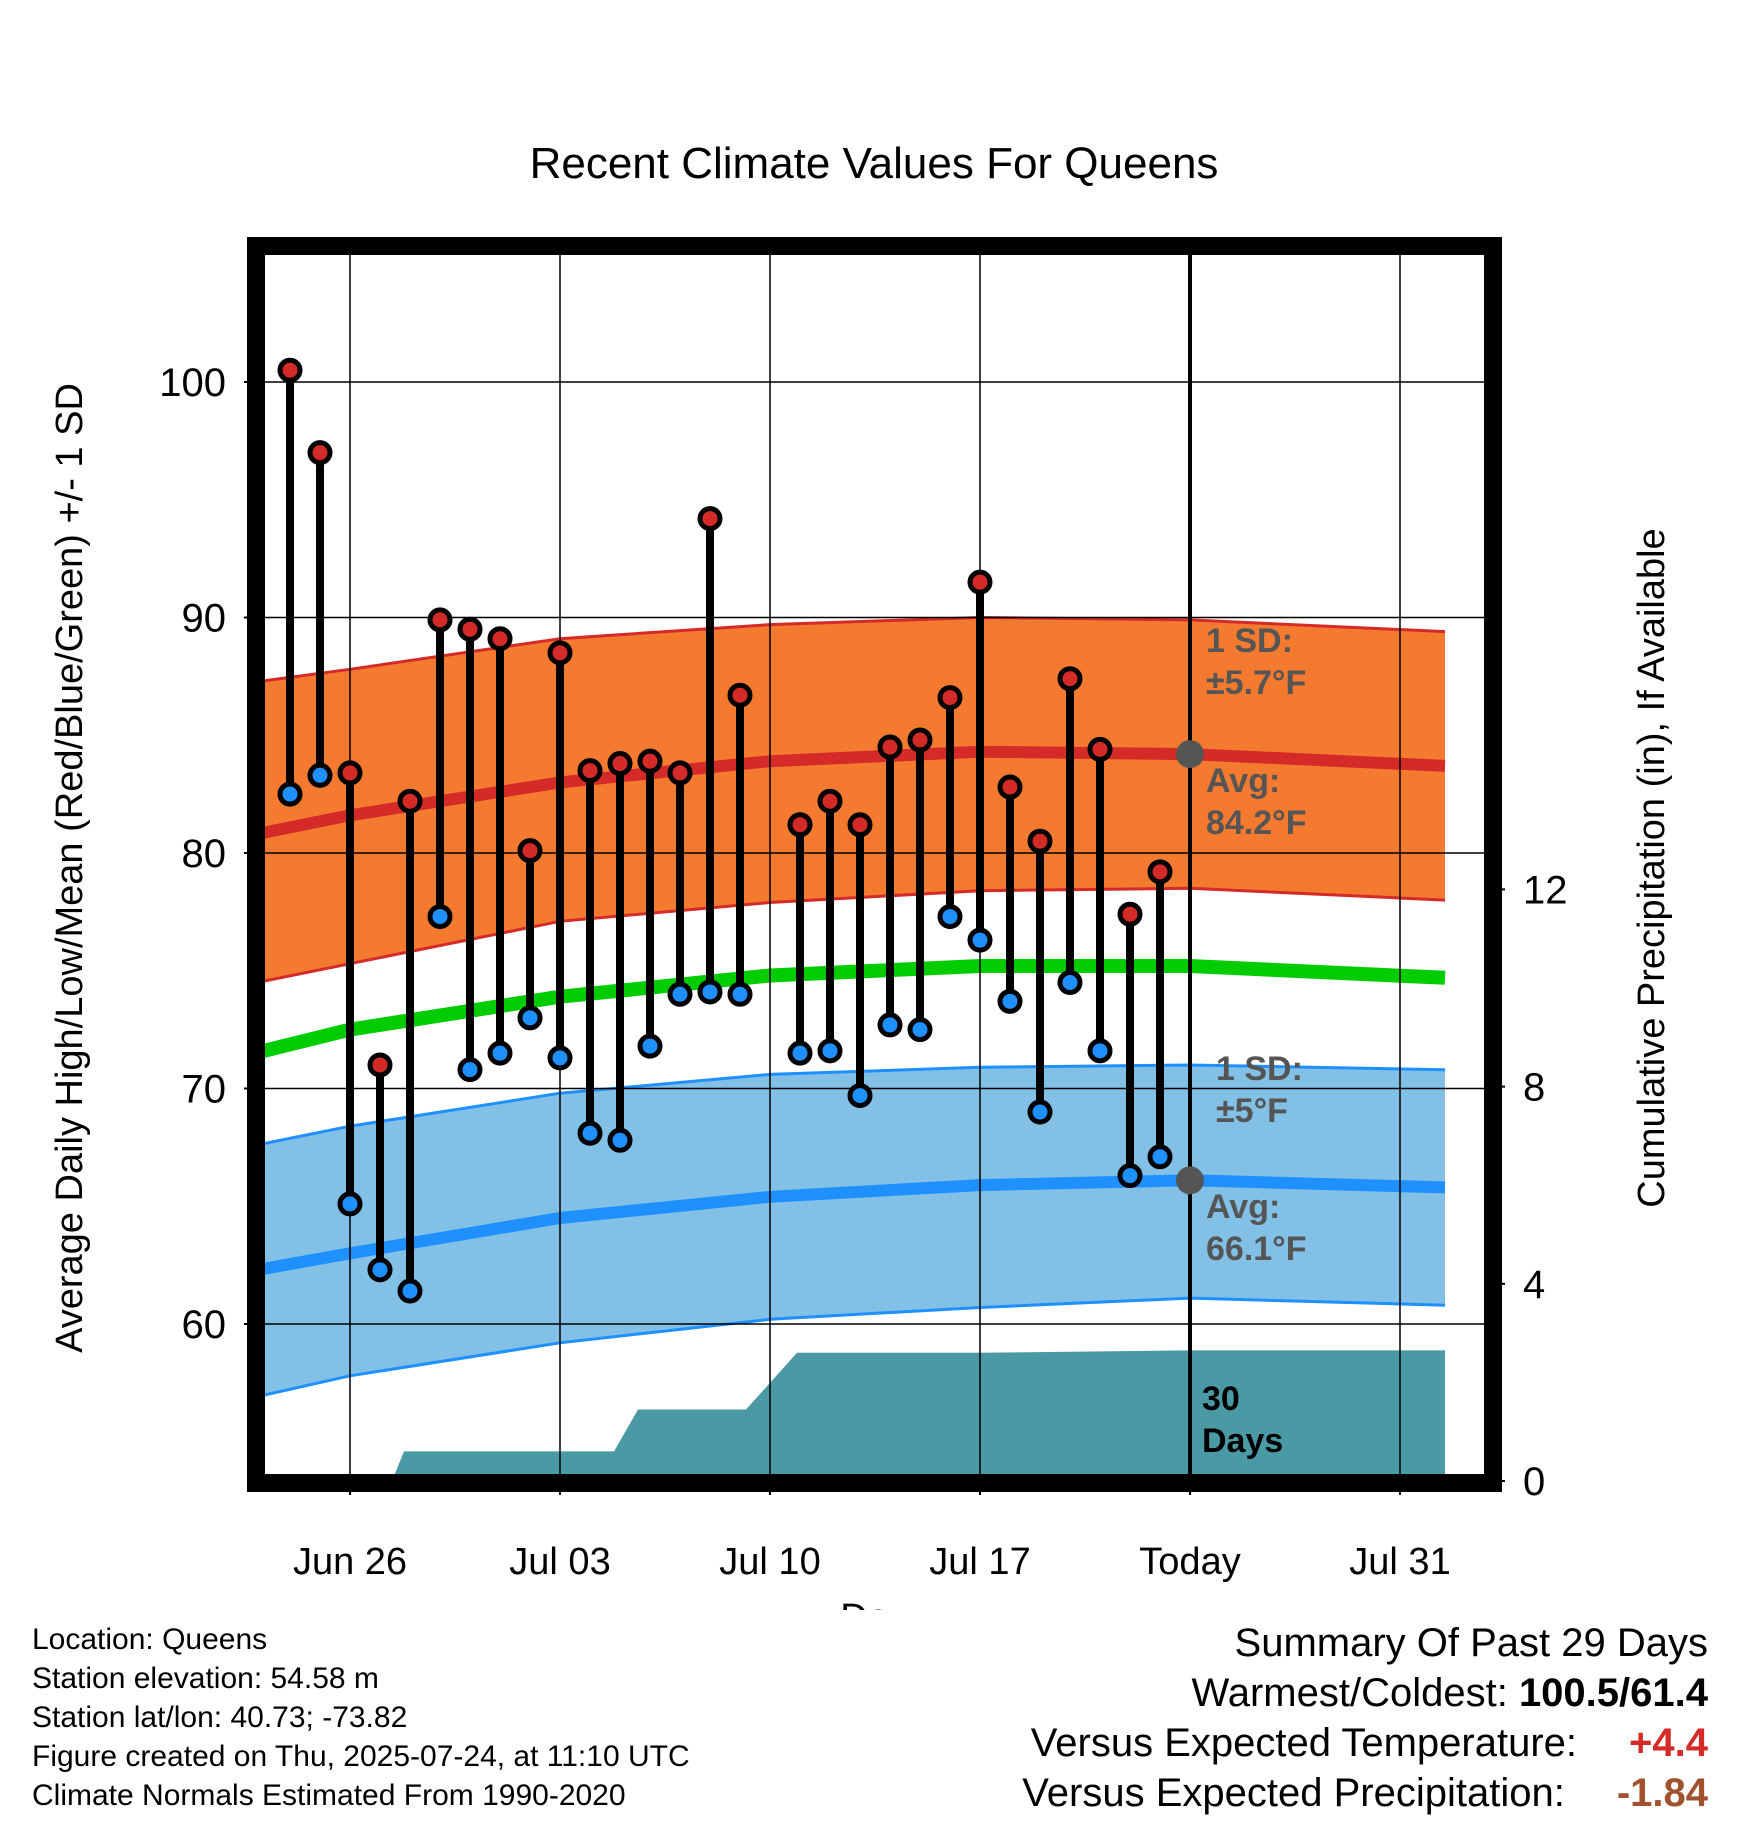  Describe the element at coordinates (559, 1562) in the screenshot. I see `x-tick-label: Jul 03` at that location.